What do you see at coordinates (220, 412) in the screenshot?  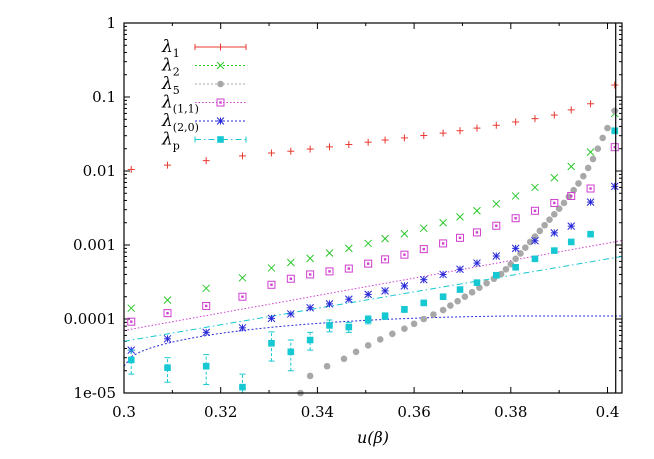 I see `x-tick-label: 0.32` at bounding box center [220, 412].